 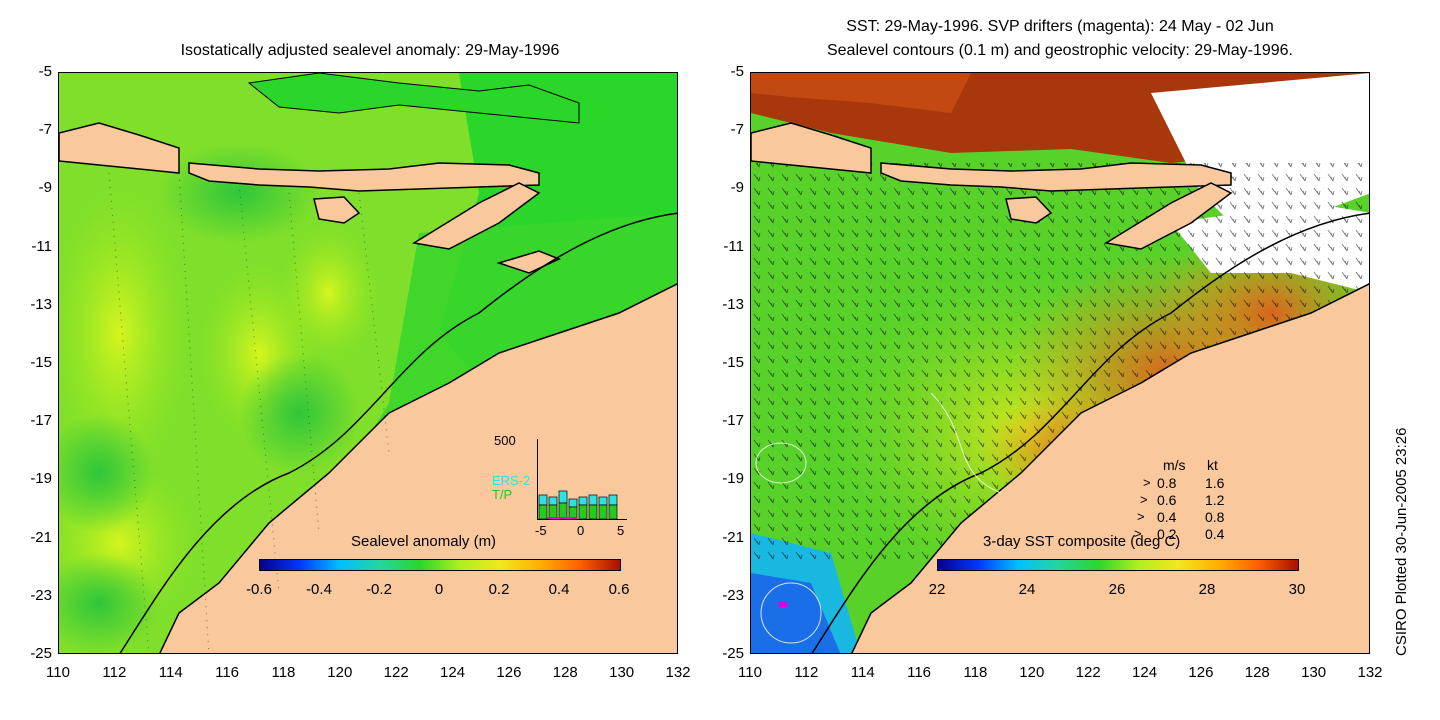 I want to click on sst-colorbar-label: 3-day SST composite (deg C), so click(x=1082, y=541).